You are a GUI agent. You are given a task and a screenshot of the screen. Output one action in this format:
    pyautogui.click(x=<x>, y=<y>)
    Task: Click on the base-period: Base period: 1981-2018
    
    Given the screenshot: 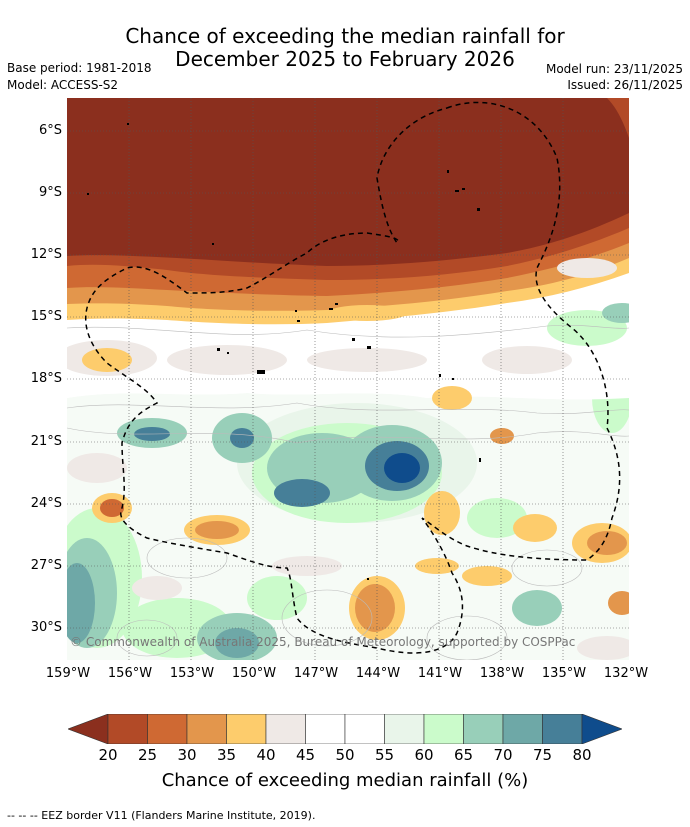 What is the action you would take?
    pyautogui.click(x=79, y=68)
    